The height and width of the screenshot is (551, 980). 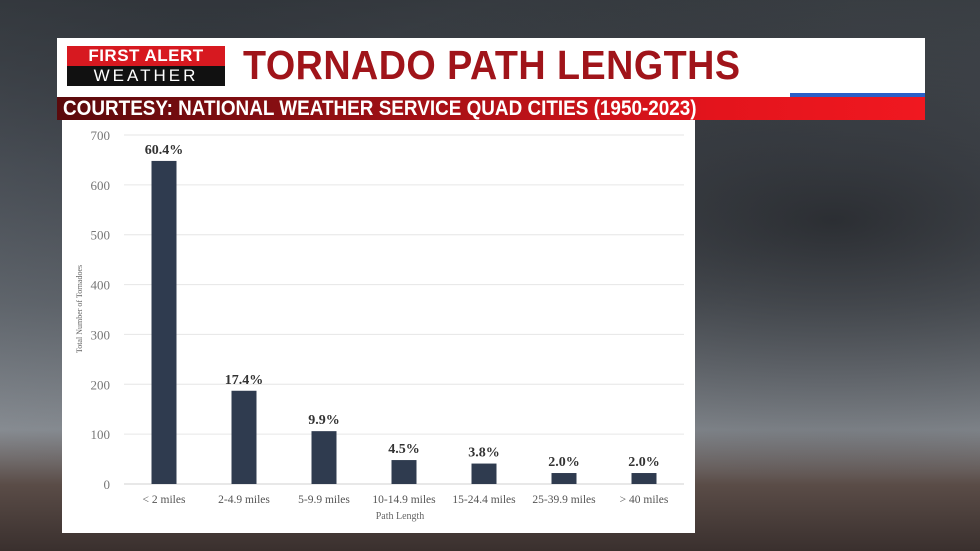 I want to click on data-label: 4.5%, so click(x=404, y=449).